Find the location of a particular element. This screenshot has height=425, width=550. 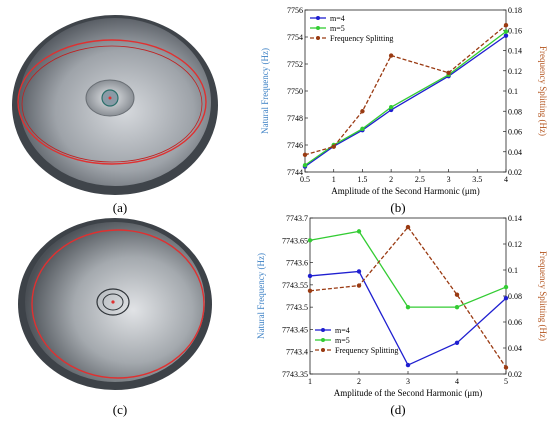

panel-label-b: (b) is located at coordinates (398, 207).